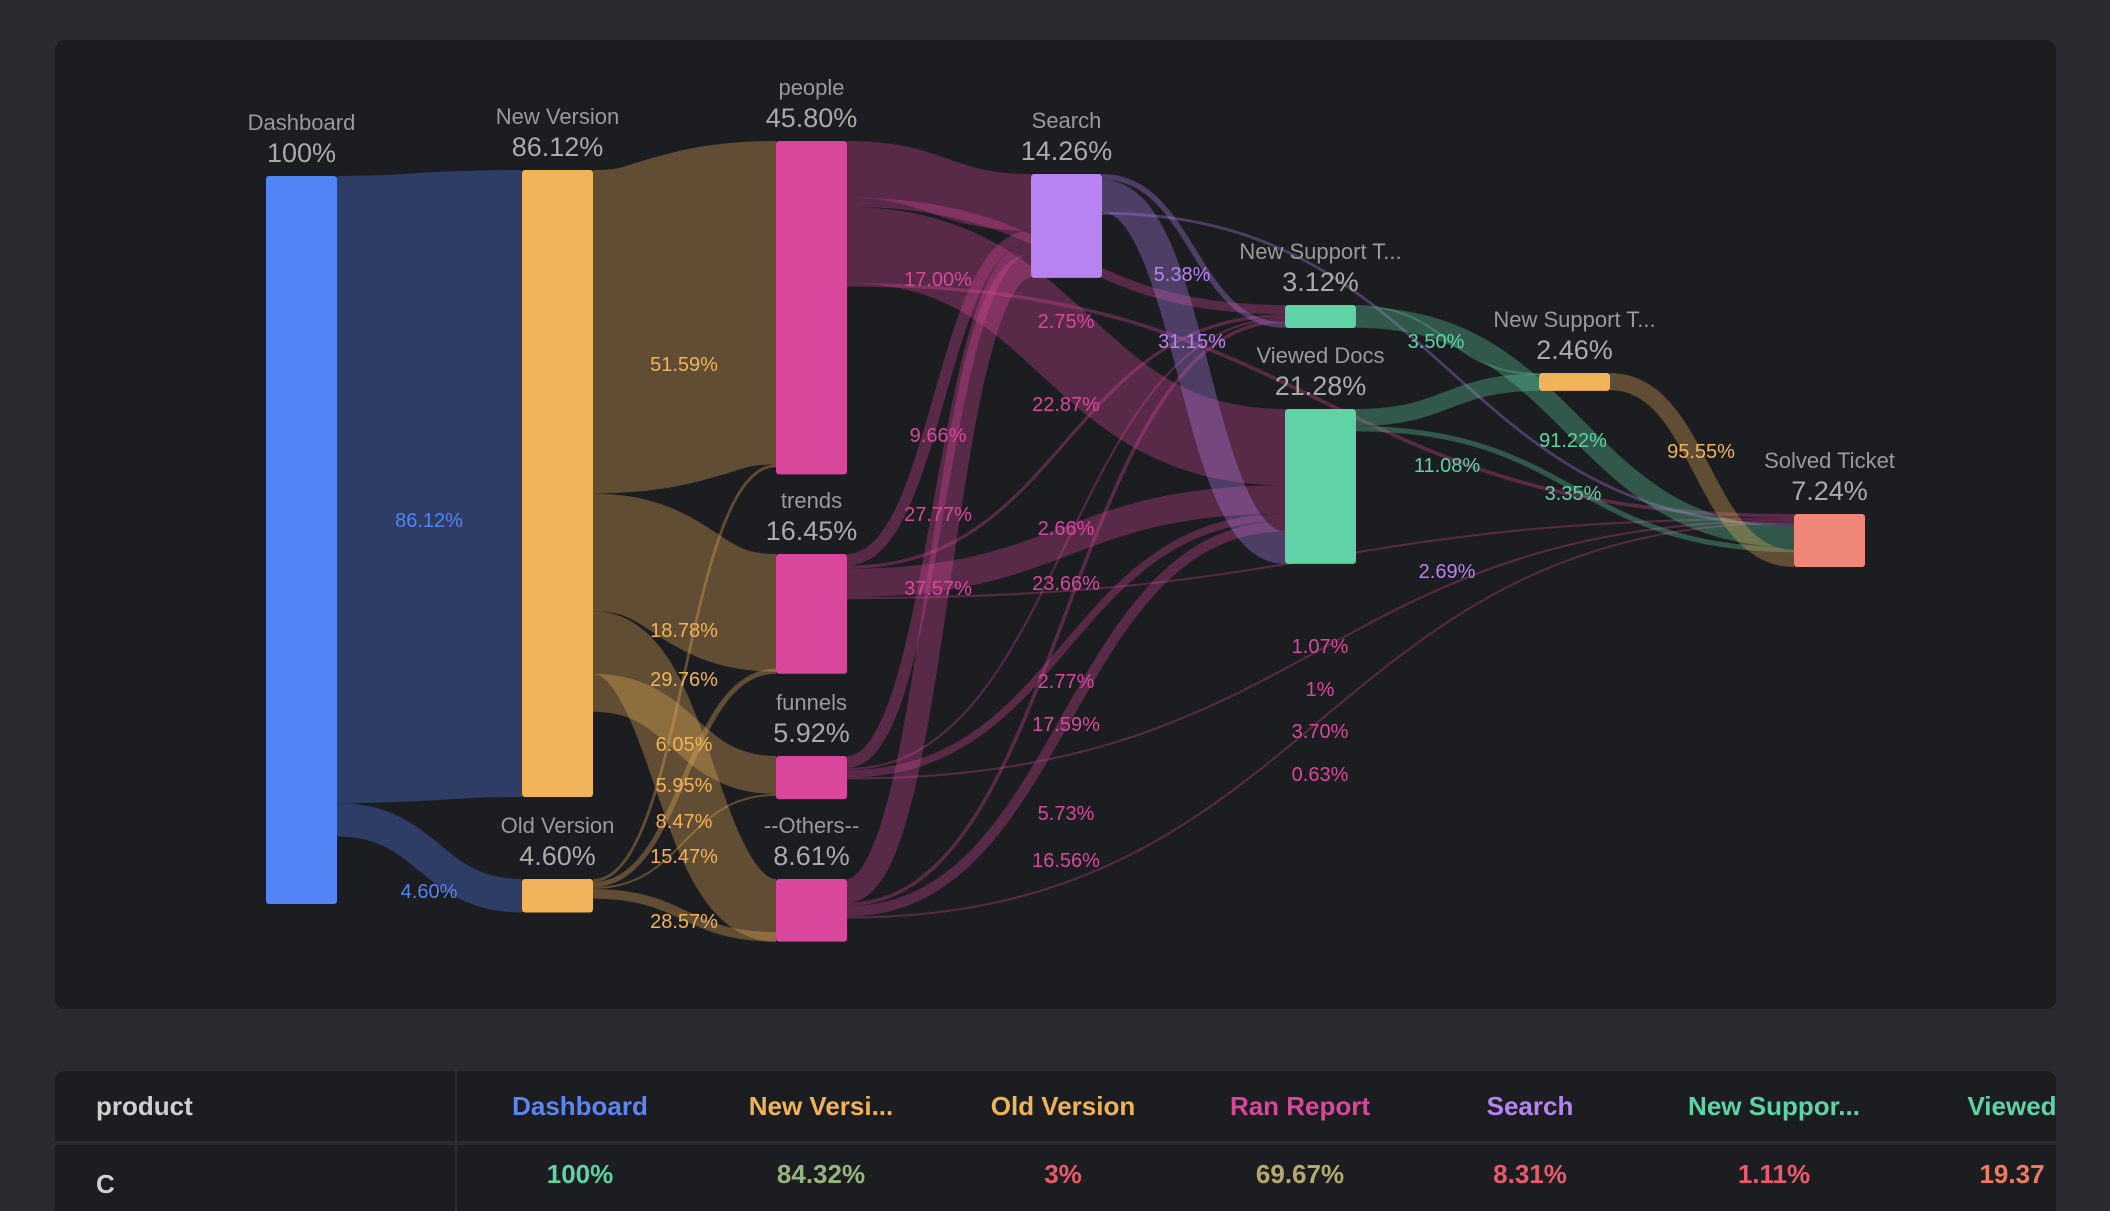 The height and width of the screenshot is (1211, 2110). Describe the element at coordinates (684, 822) in the screenshot. I see `link-label: 8.47%` at that location.